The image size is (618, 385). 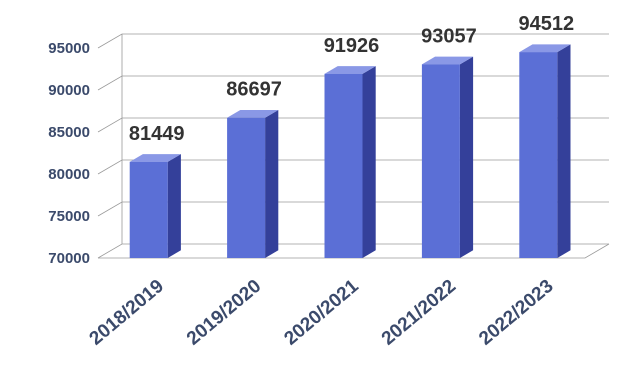 What do you see at coordinates (352, 46) in the screenshot?
I see `data-label: 91926` at bounding box center [352, 46].